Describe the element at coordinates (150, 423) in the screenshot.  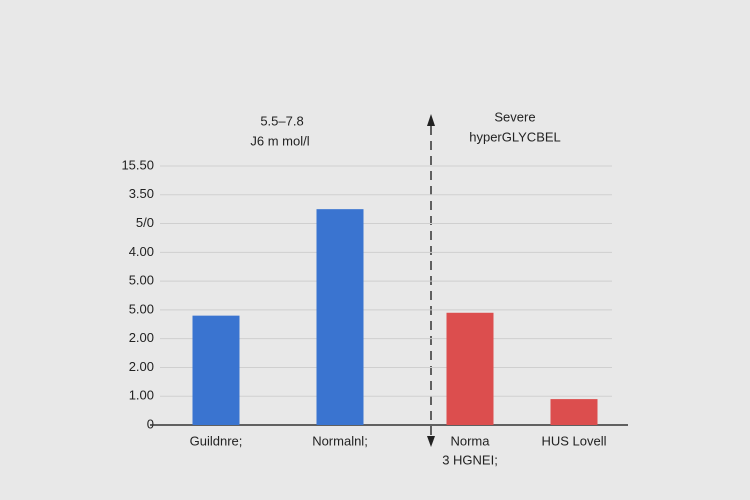
I see `y-tick-label: 0` at that location.